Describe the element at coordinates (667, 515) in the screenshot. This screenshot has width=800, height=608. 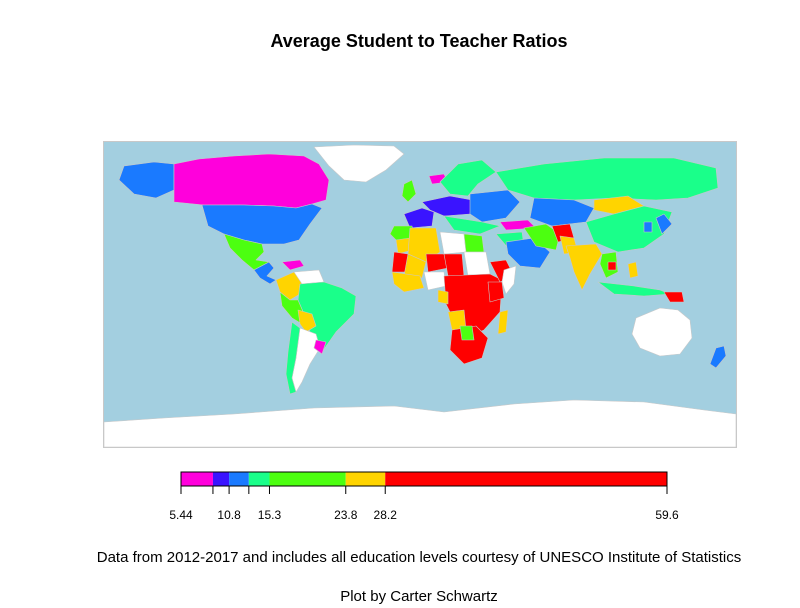
I see `legend-tick-label: 59.6` at that location.